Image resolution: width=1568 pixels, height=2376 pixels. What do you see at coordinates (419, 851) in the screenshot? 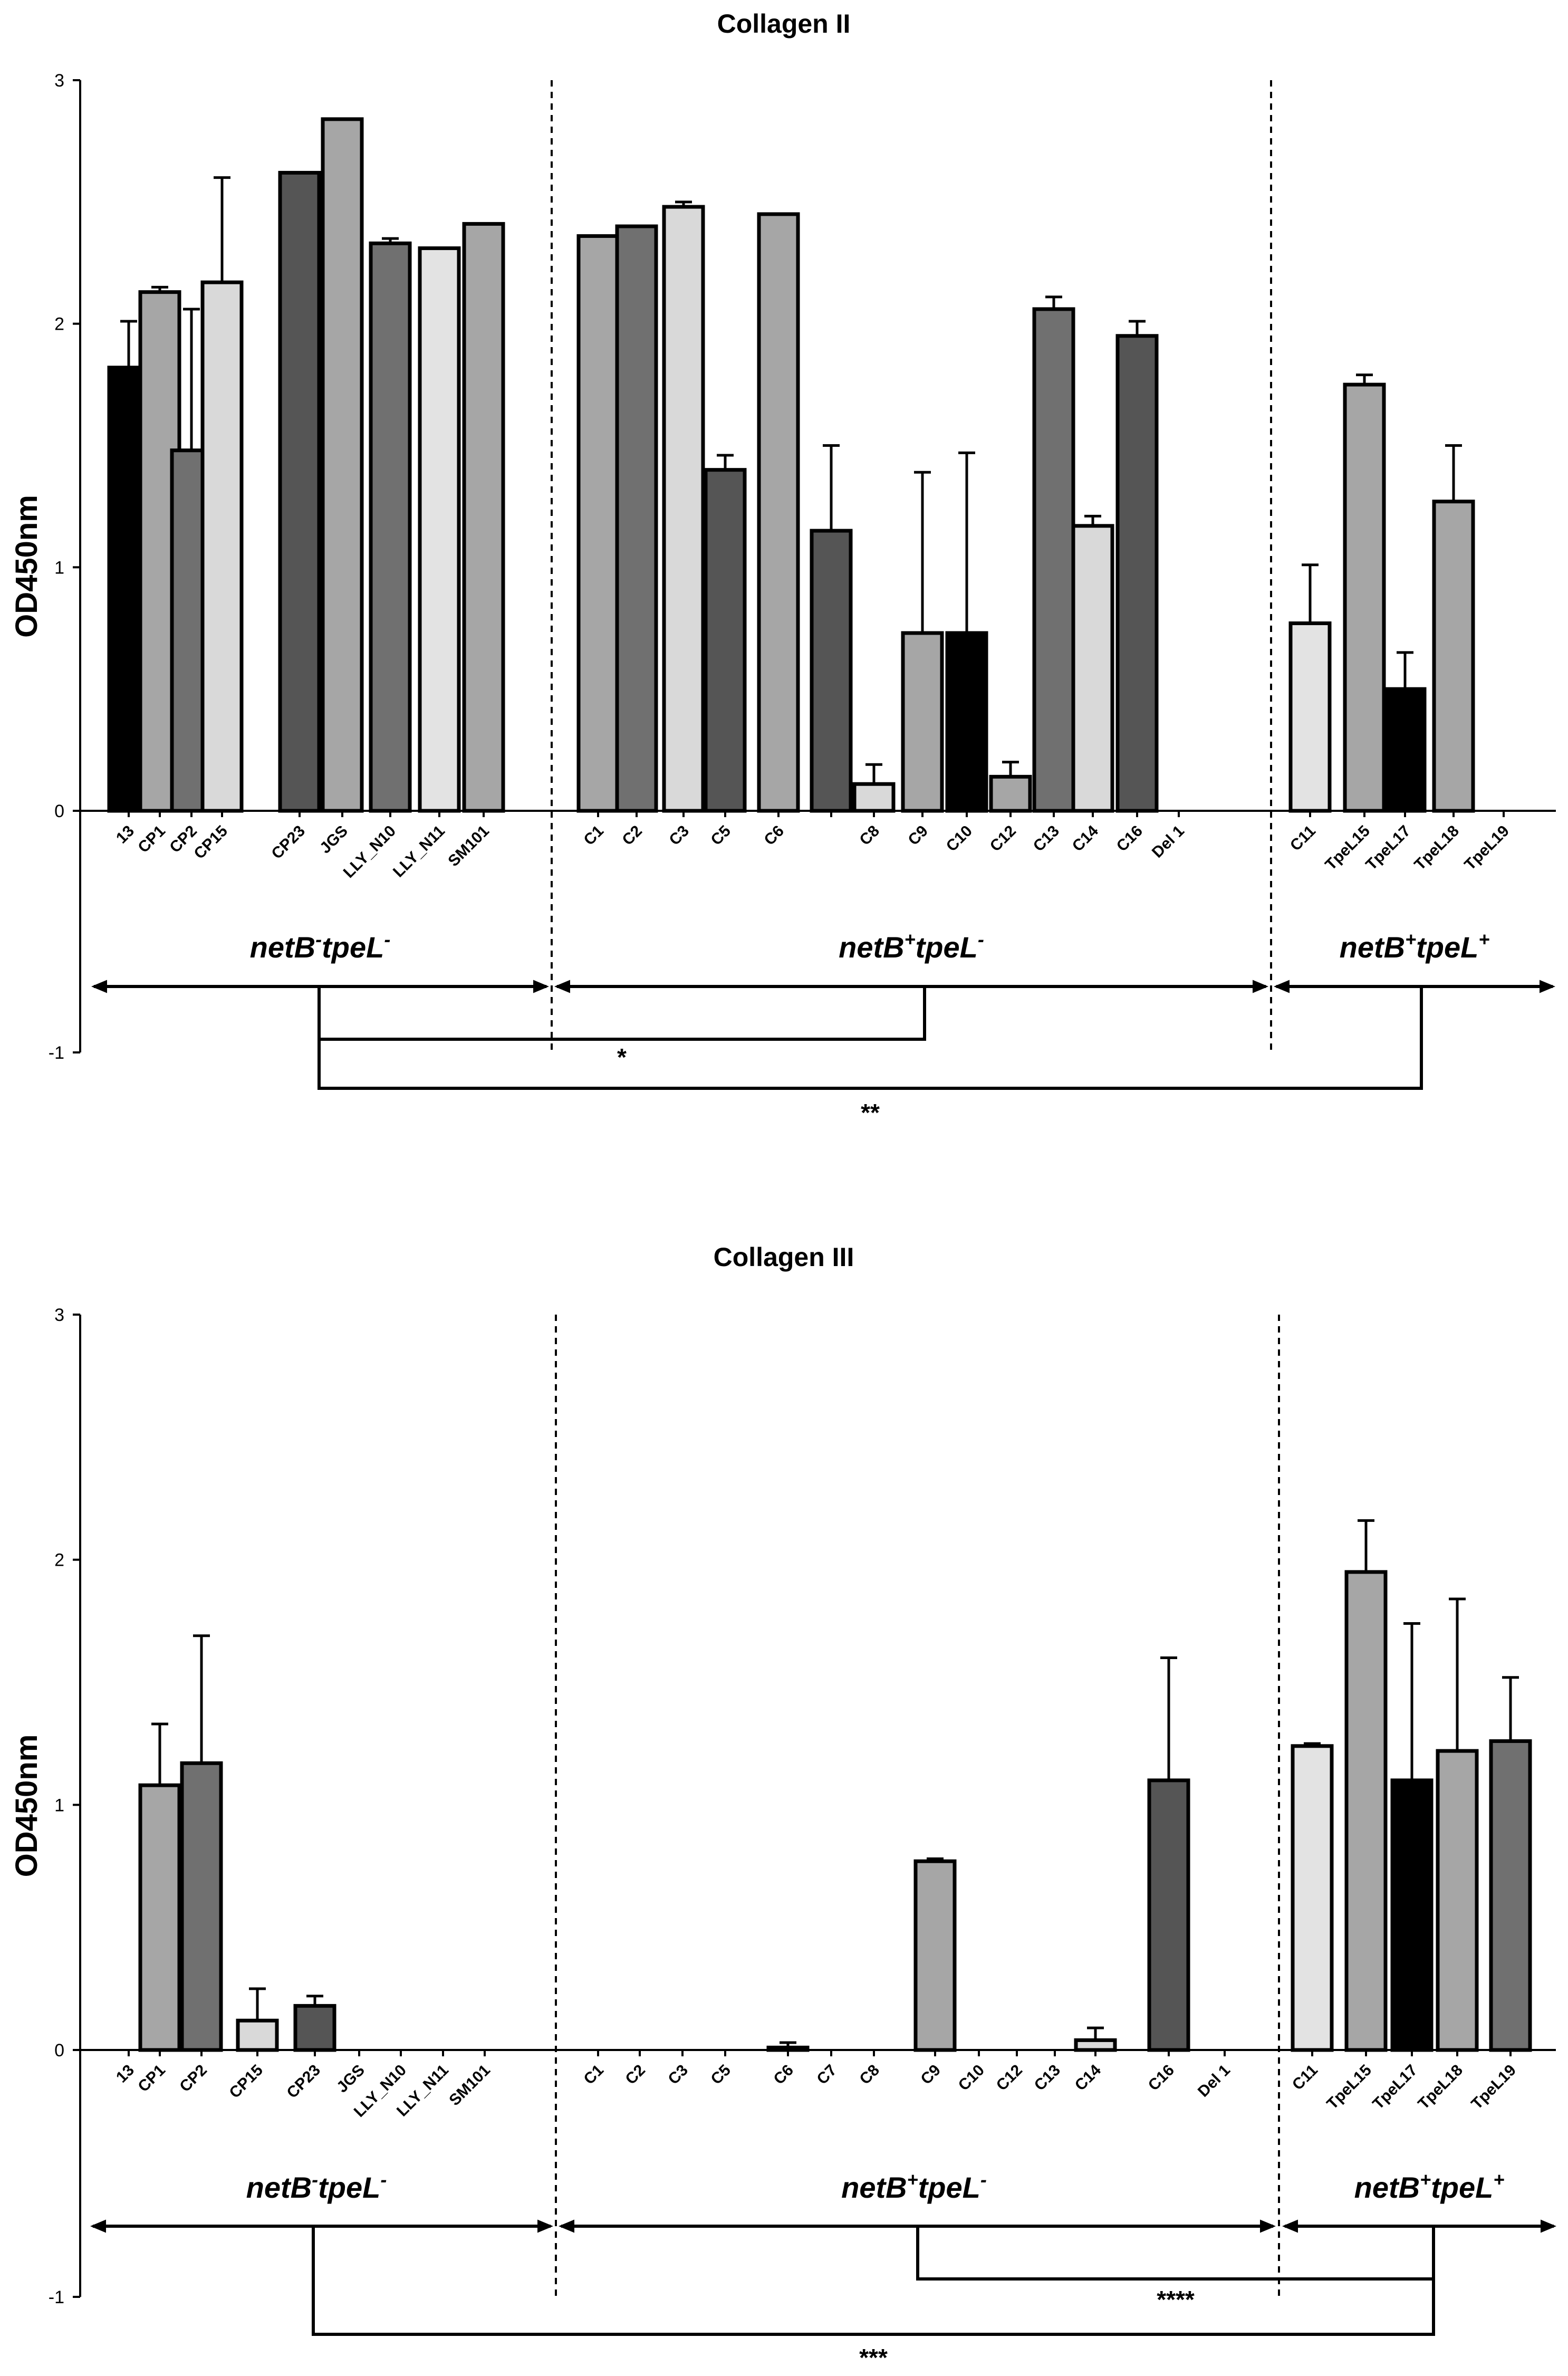
I see `x-tick-label: LLY_N11` at bounding box center [419, 851].